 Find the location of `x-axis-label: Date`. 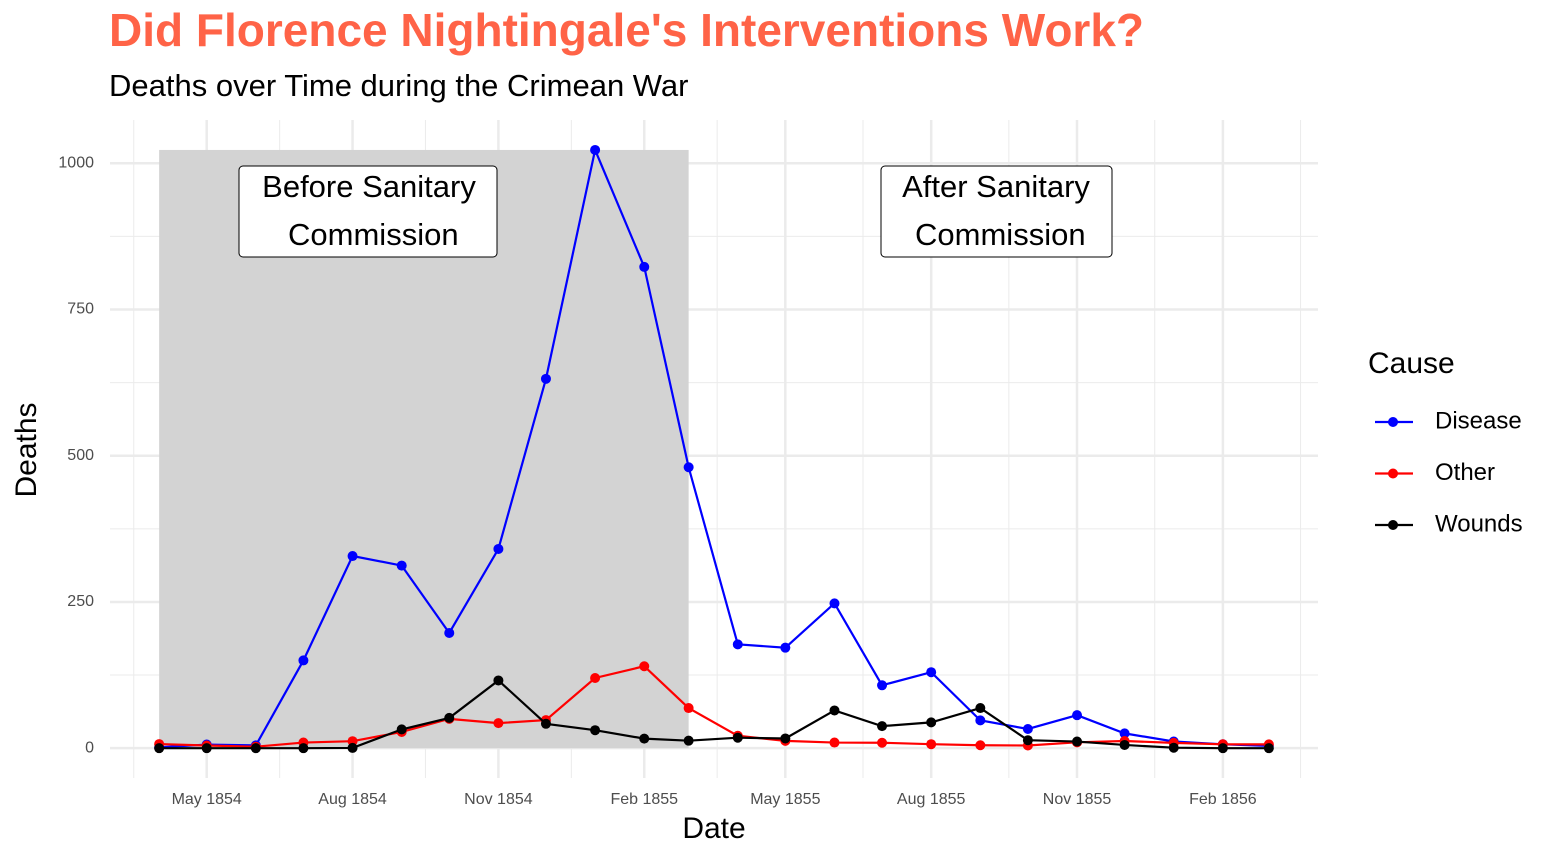

x-axis-label: Date is located at coordinates (713, 828).